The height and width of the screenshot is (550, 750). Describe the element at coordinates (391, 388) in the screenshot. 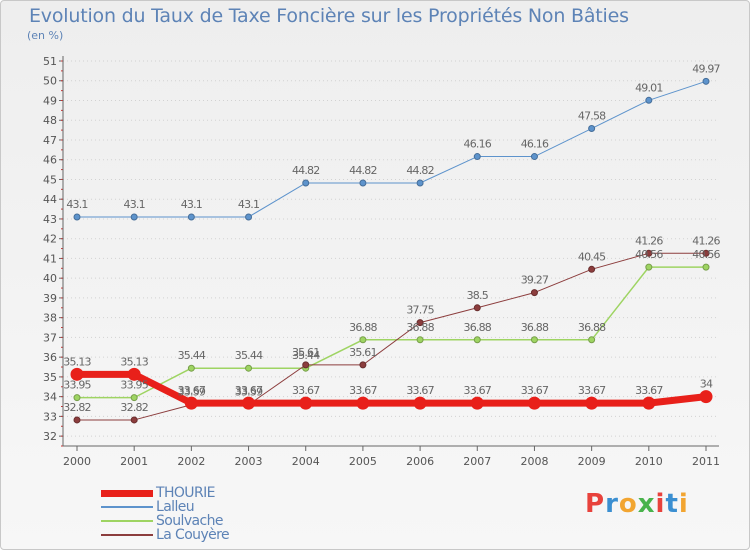

I see `series-line-thourie` at that location.